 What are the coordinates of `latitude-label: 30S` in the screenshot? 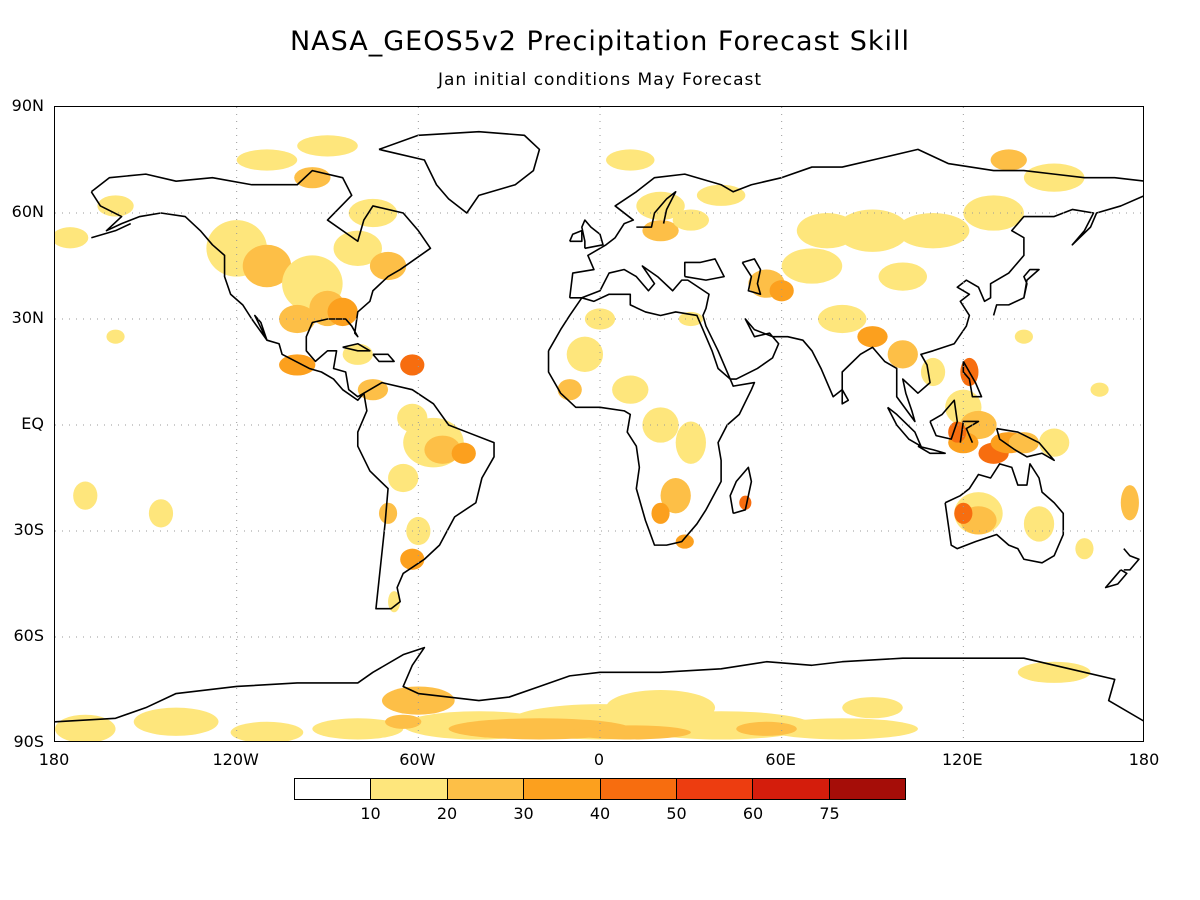 It's located at (28, 529).